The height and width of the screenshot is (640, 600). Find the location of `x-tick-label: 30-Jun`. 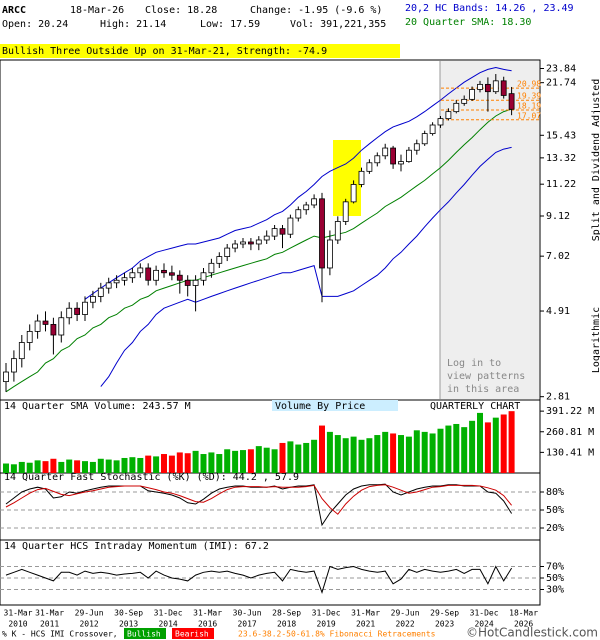

x-tick-label: 30-Jun is located at coordinates (247, 613).